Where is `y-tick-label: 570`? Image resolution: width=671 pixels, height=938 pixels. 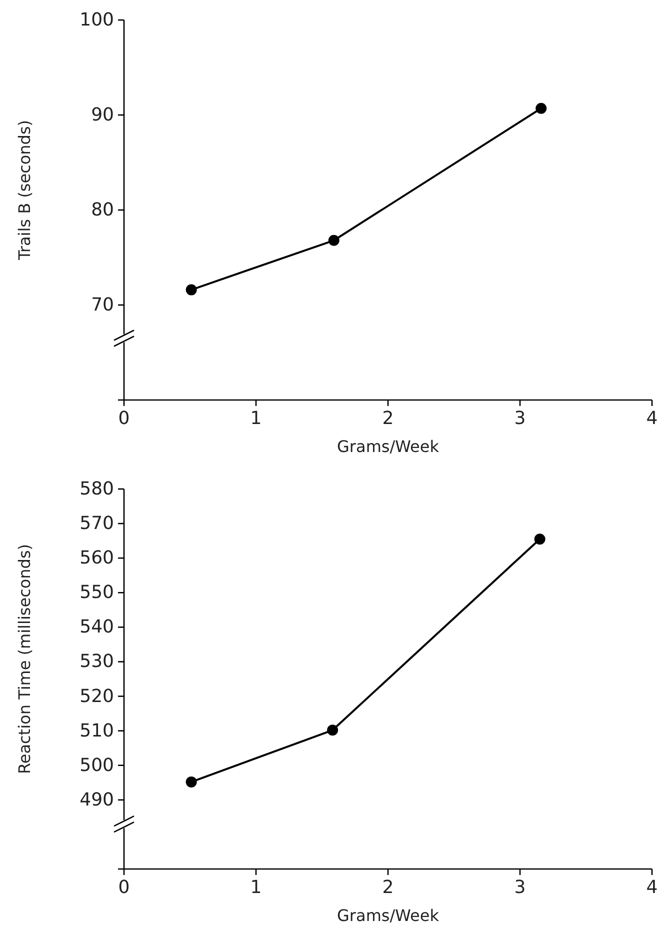
y-tick-label: 570 is located at coordinates (97, 523).